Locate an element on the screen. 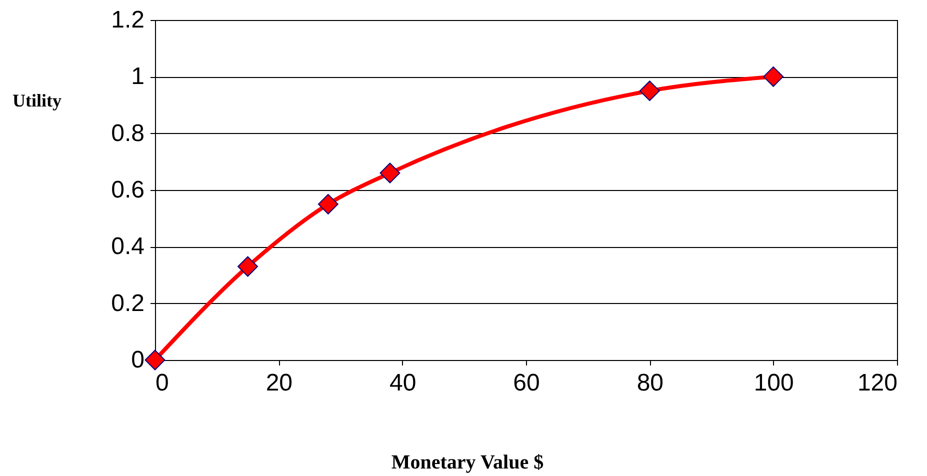 Image resolution: width=927 pixels, height=476 pixels. x-tick-label: 80 is located at coordinates (650, 383).